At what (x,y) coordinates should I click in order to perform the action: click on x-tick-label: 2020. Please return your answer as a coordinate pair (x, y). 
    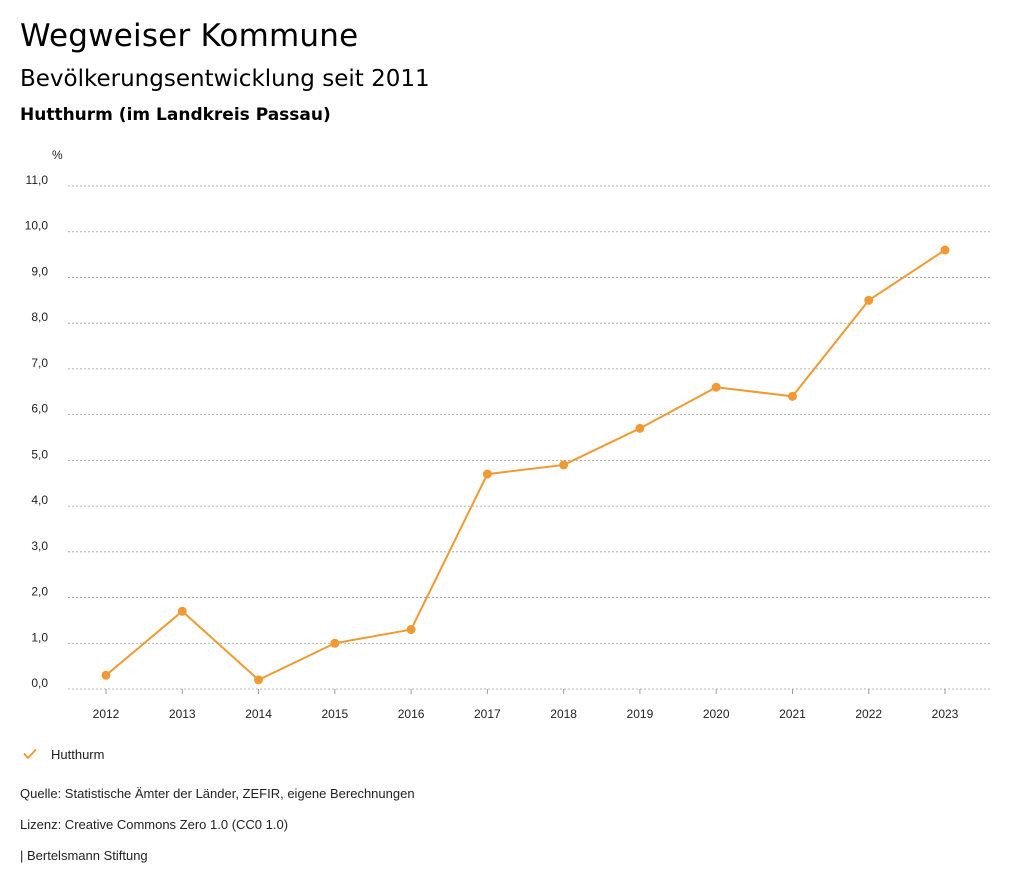
    Looking at the image, I should click on (716, 714).